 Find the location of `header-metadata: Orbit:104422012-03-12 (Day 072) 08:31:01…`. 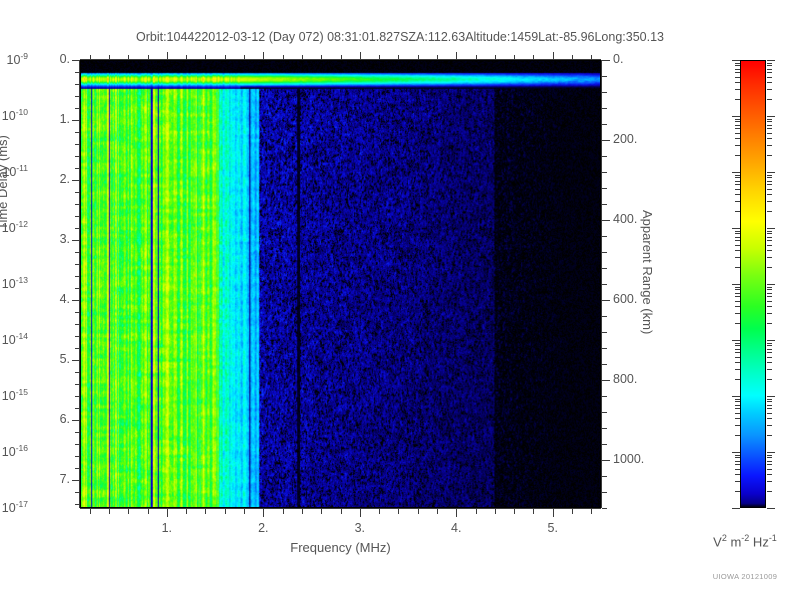

header-metadata: Orbit:104422012-03-12 (Day 072) 08:31:01… is located at coordinates (400, 37).